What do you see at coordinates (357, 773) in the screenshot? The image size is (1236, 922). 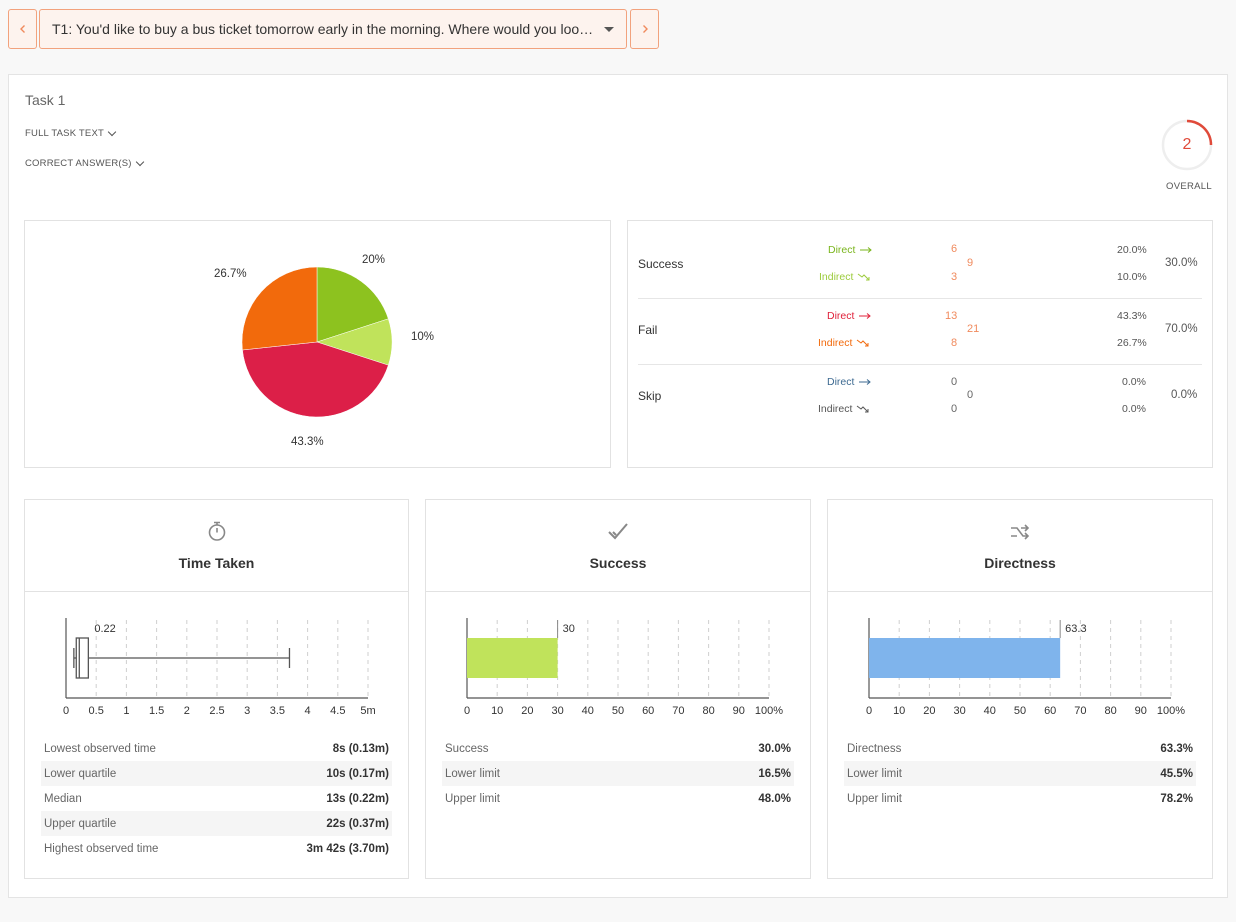 I see `stat-value: 10s (0.17m)` at bounding box center [357, 773].